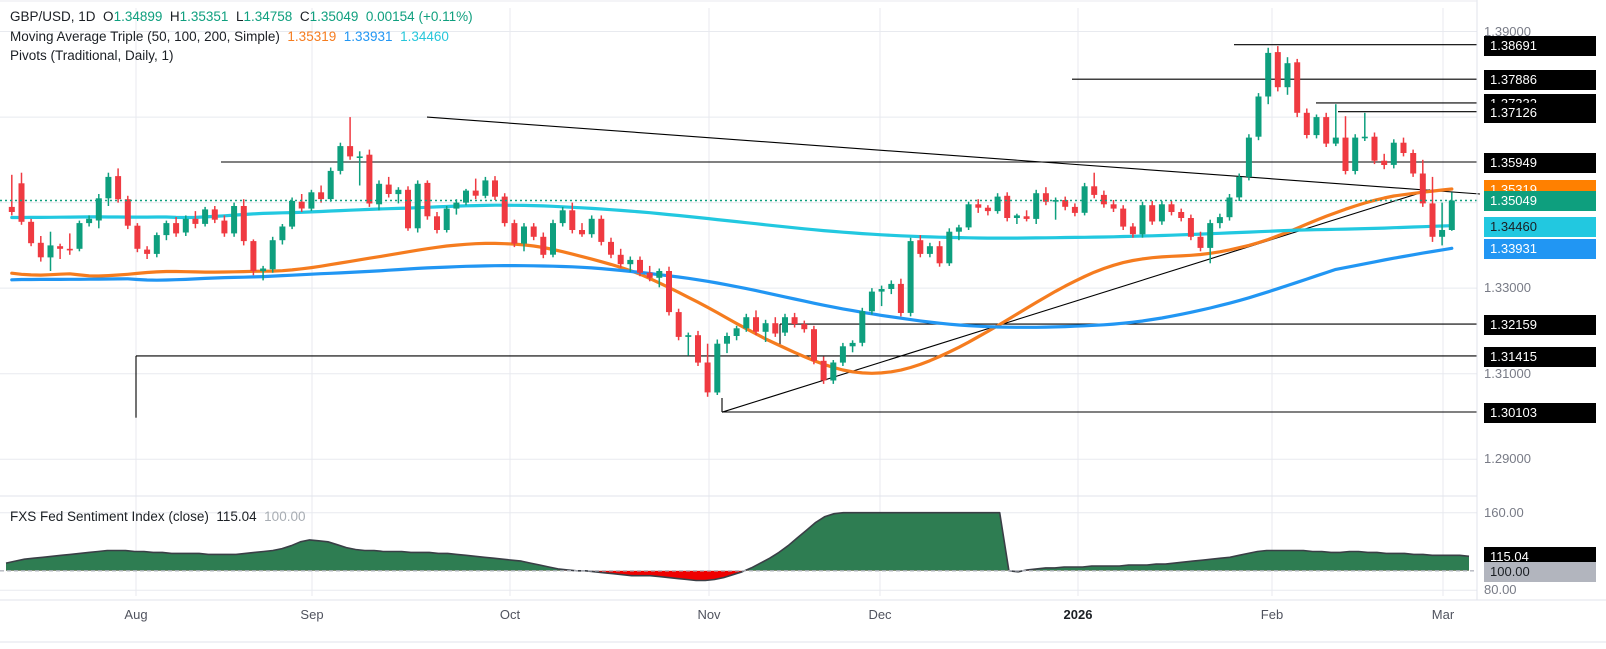 The width and height of the screenshot is (1606, 649). Describe the element at coordinates (241, 56) in the screenshot. I see `legend-pivots-row: Pivots (Traditional, Daily, 1)` at that location.